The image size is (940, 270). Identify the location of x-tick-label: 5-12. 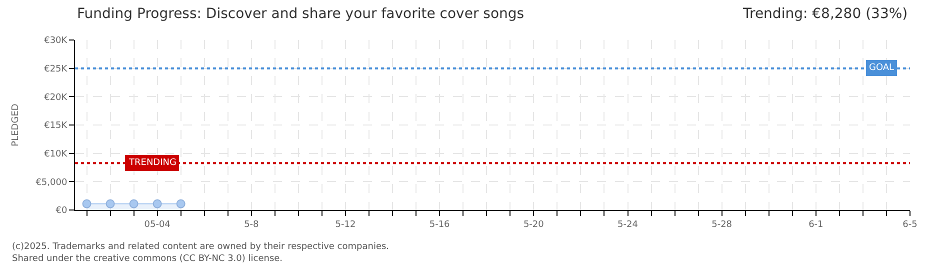
(345, 225).